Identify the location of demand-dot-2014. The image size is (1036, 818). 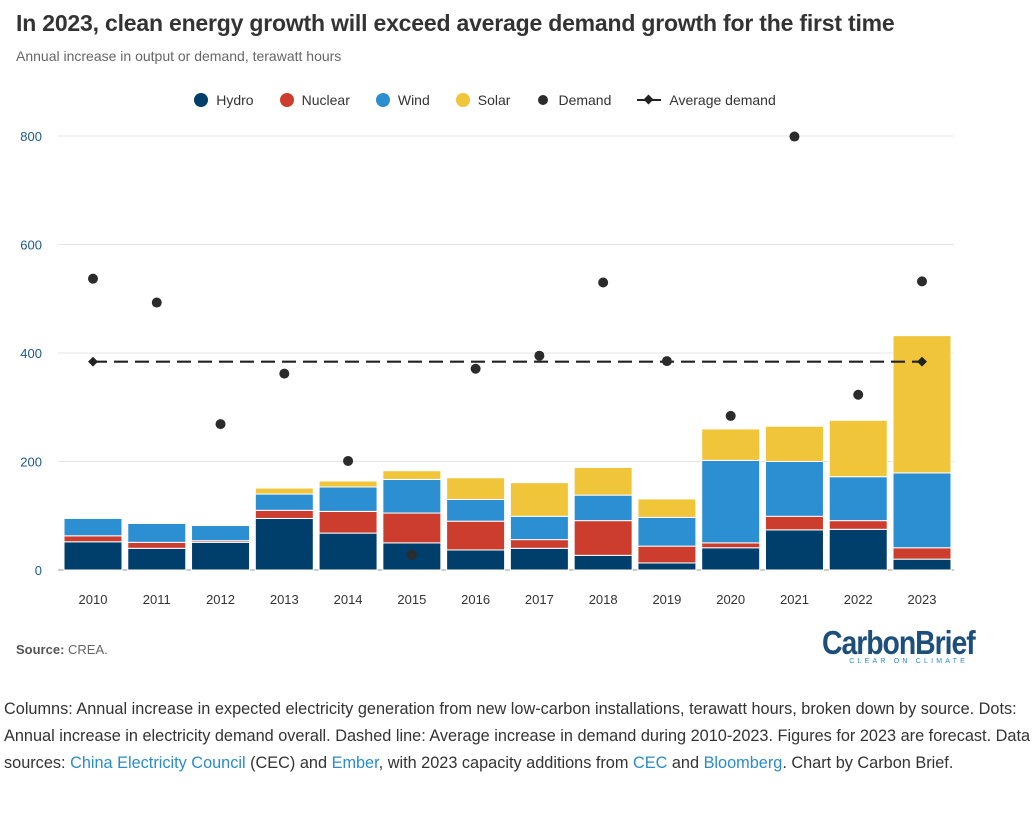
(348, 460).